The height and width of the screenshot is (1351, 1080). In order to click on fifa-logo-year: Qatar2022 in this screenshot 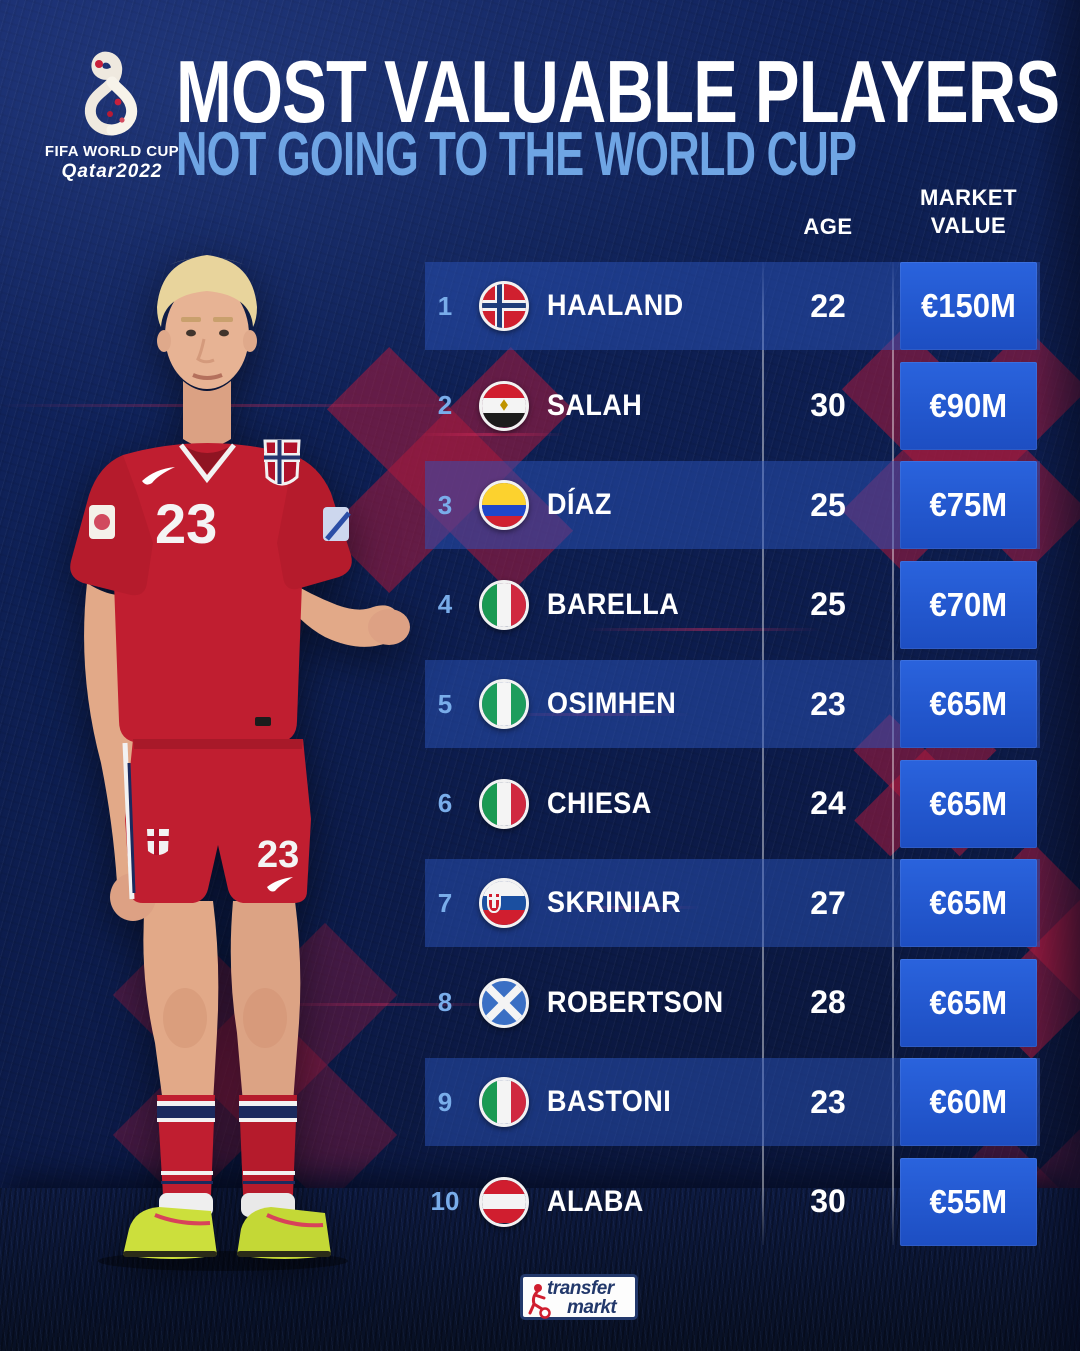, I will do `click(112, 171)`.